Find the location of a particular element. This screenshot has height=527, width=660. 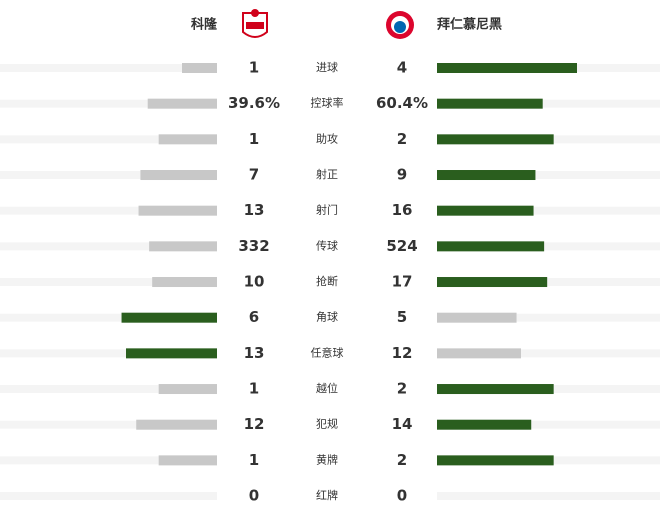

stat-label: 控球率 is located at coordinates (327, 103).